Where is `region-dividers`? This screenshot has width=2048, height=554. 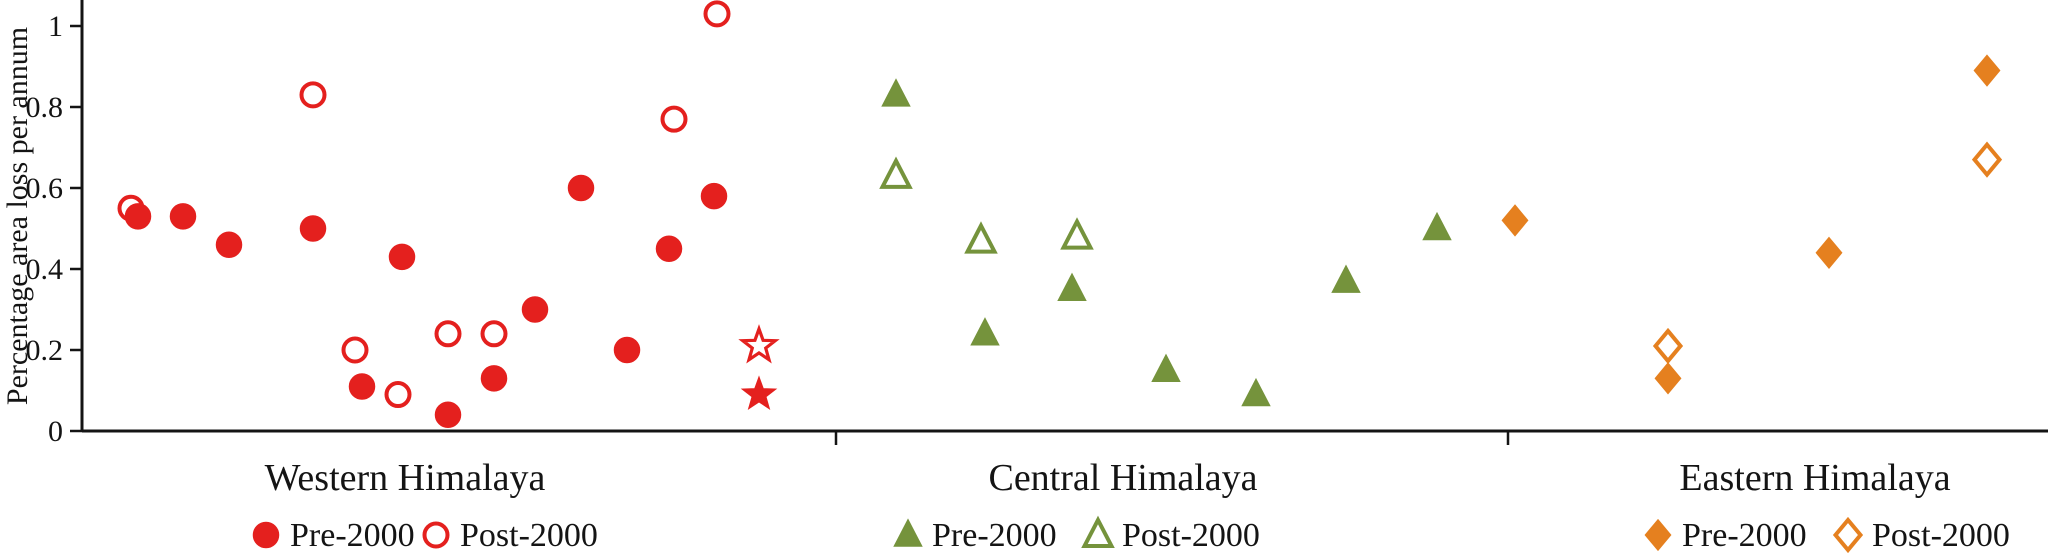
region-dividers is located at coordinates (1172, 438).